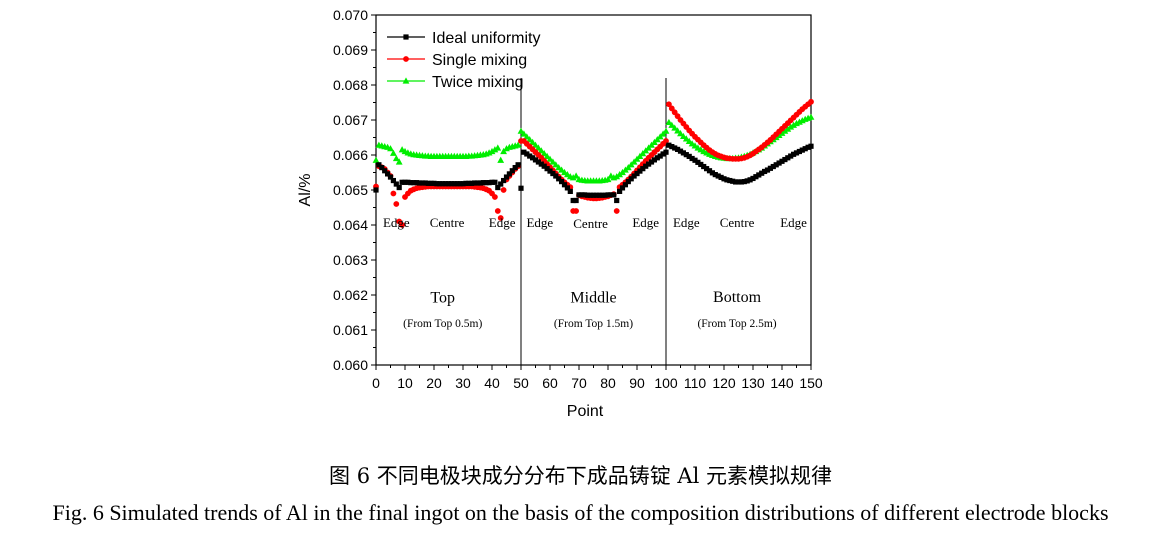 This screenshot has width=1161, height=540. I want to click on y-tick-label: 0.060, so click(350, 365).